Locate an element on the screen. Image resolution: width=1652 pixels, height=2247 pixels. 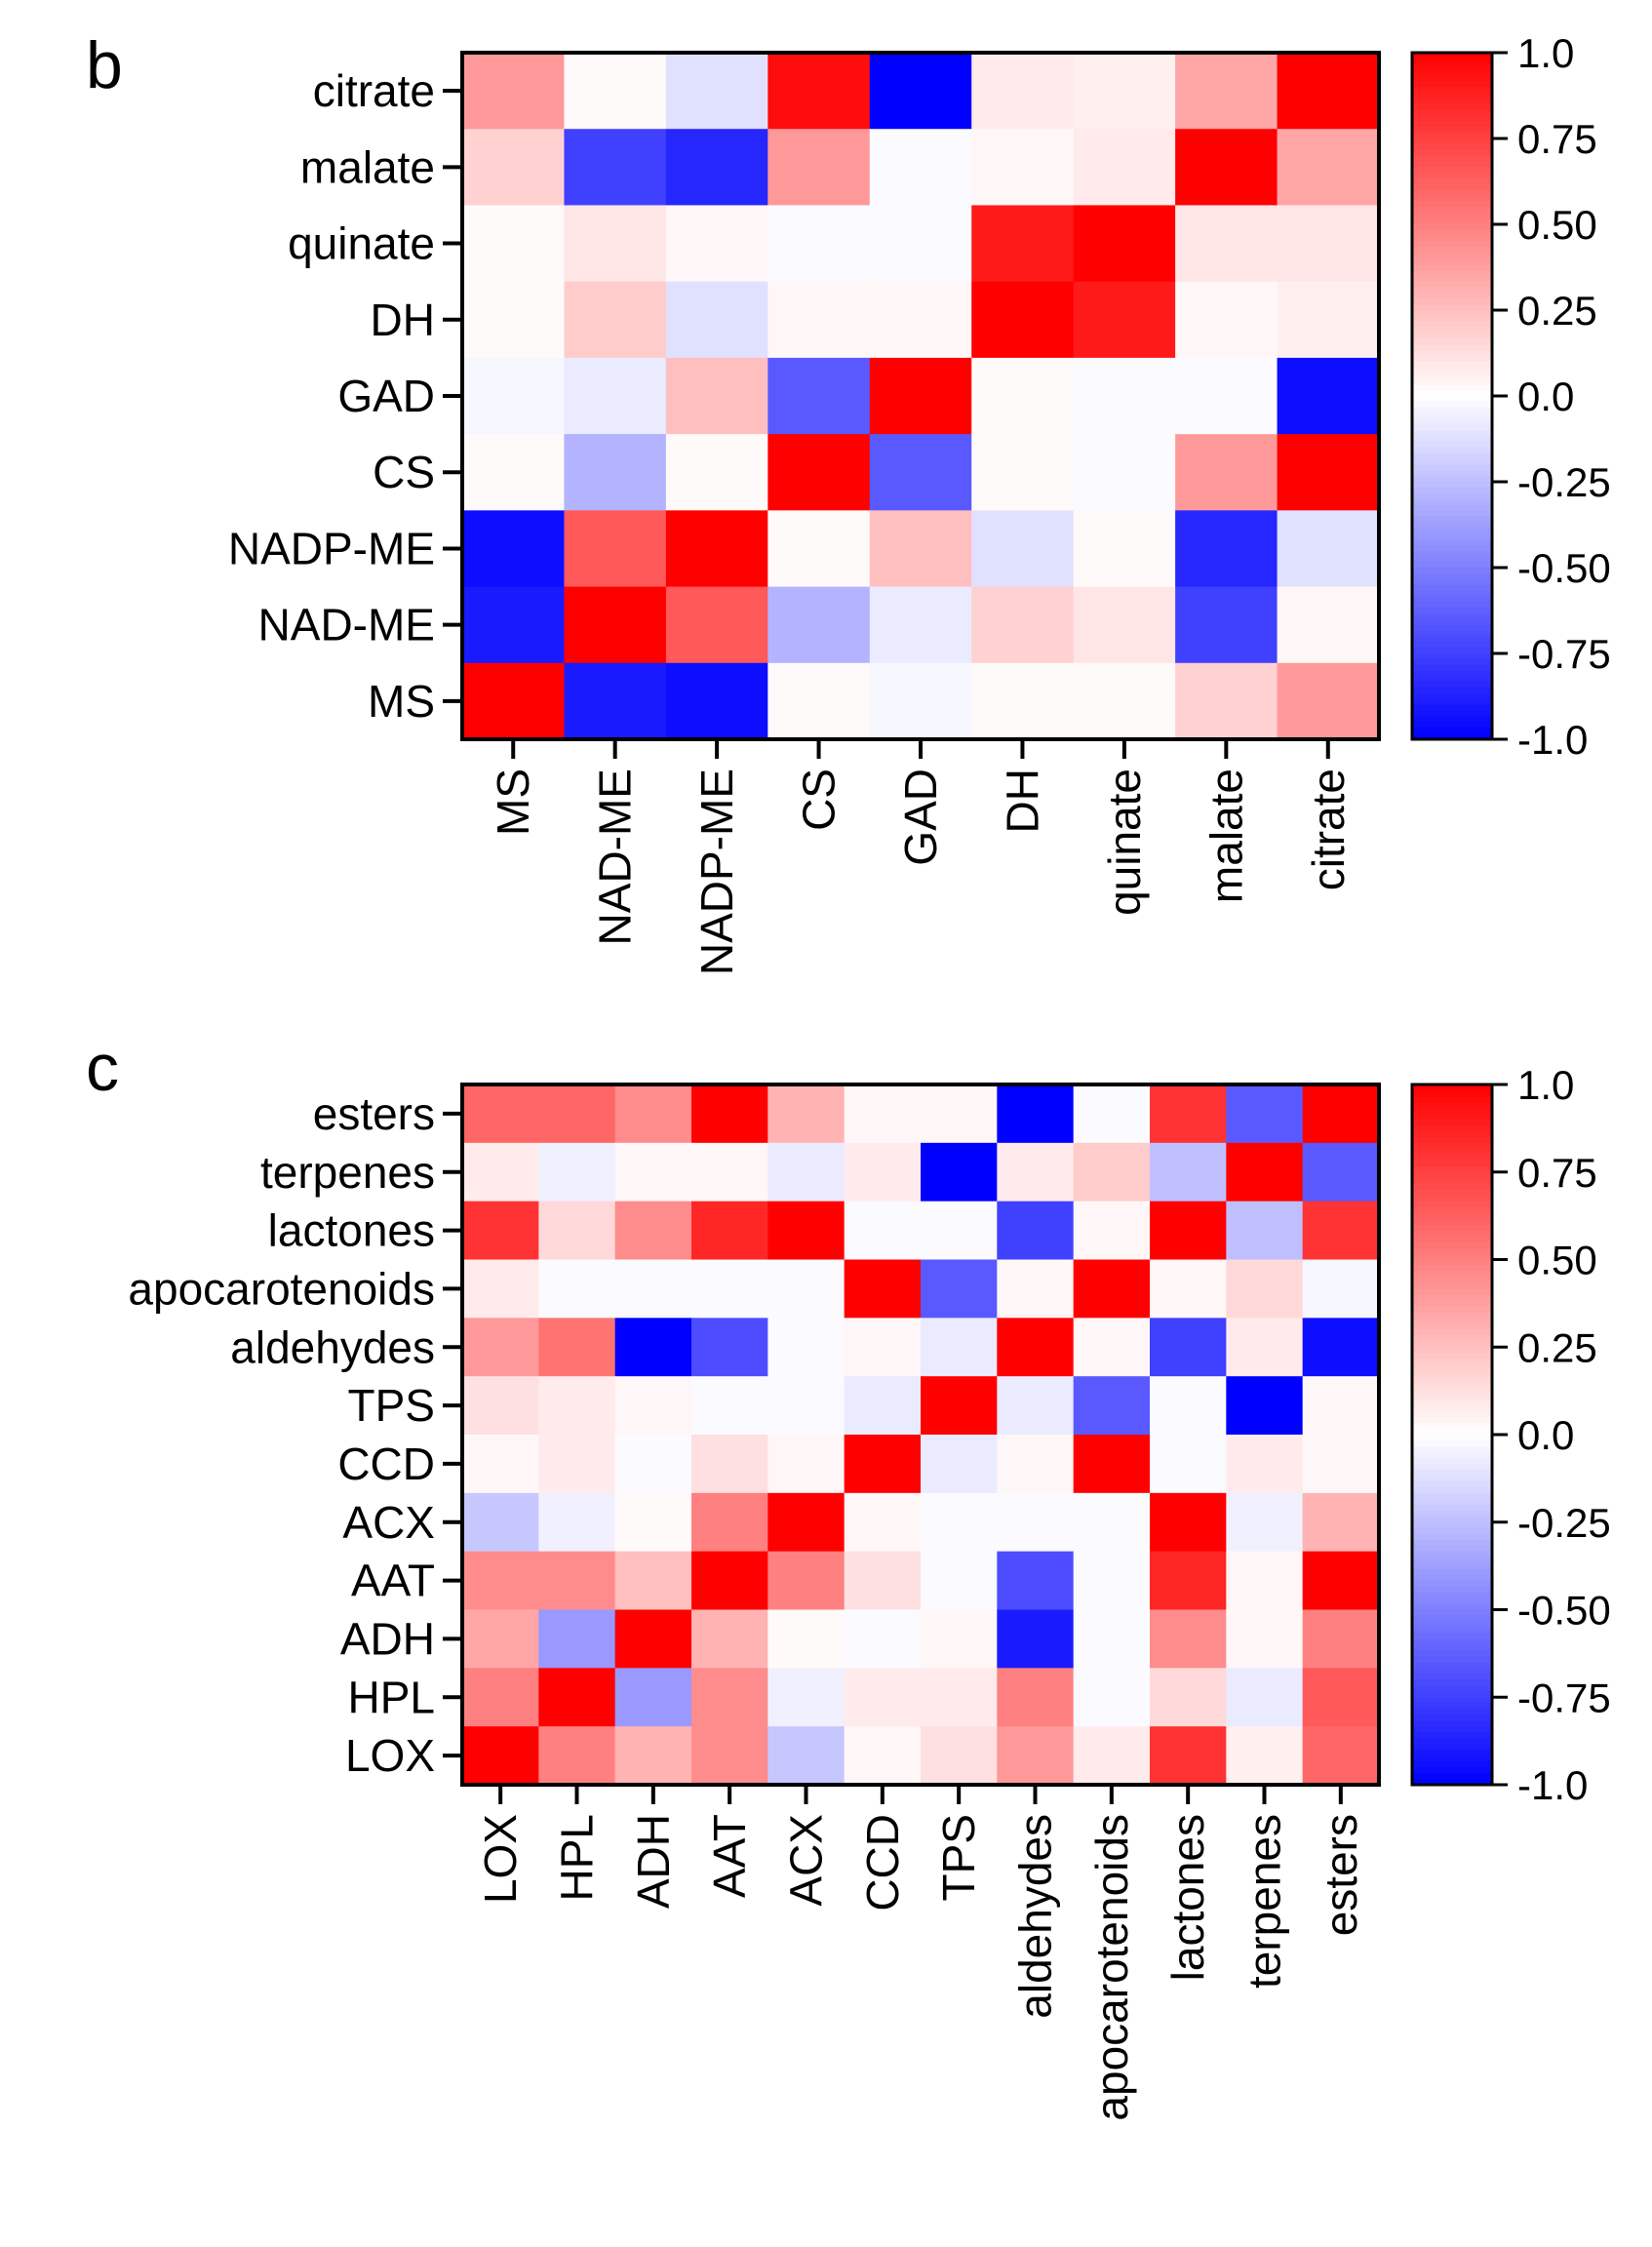
x-tick-label: terpenes is located at coordinates (1264, 1902).